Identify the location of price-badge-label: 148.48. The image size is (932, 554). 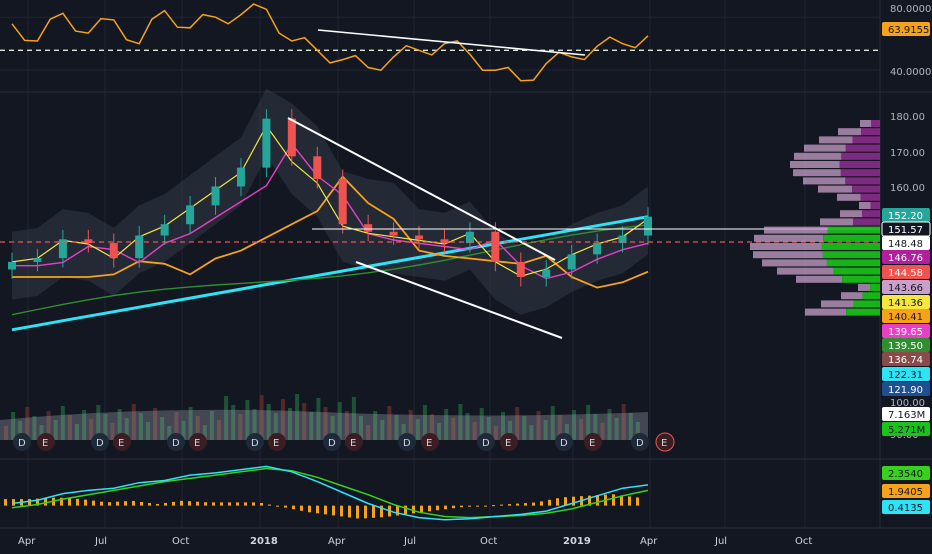
(905, 244).